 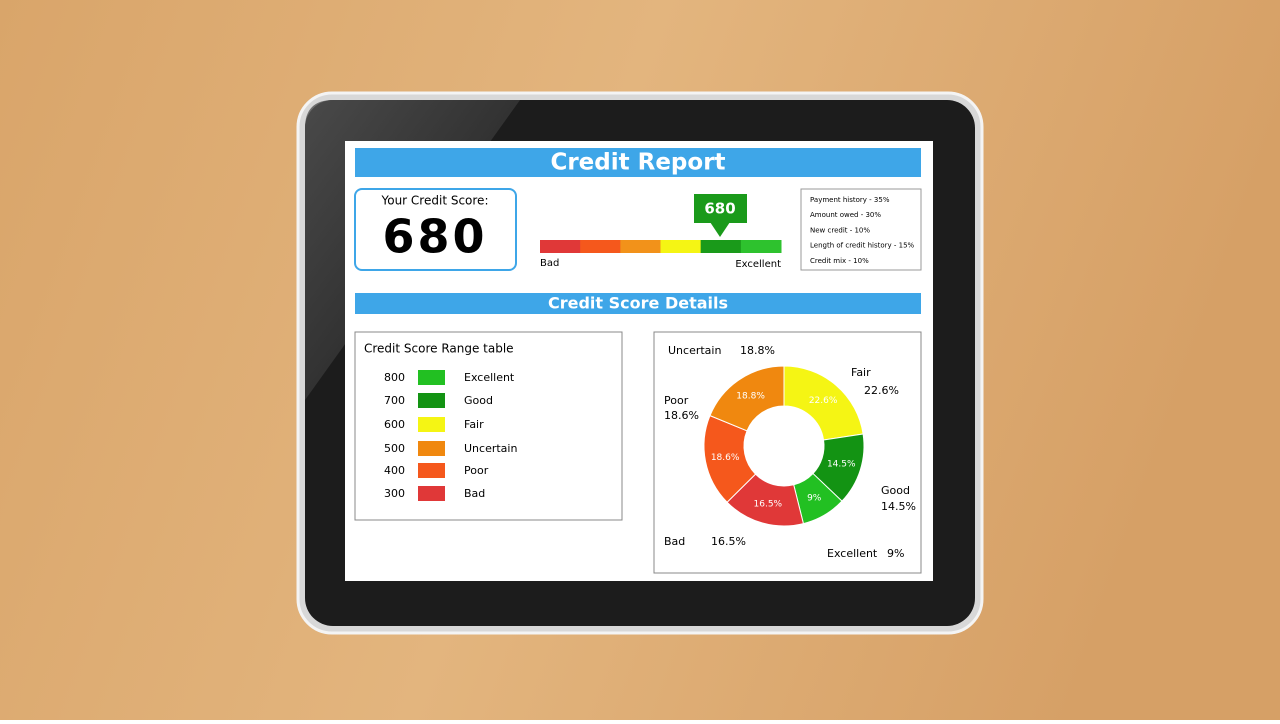 What do you see at coordinates (725, 458) in the screenshot?
I see `slice-label: 18.6%` at bounding box center [725, 458].